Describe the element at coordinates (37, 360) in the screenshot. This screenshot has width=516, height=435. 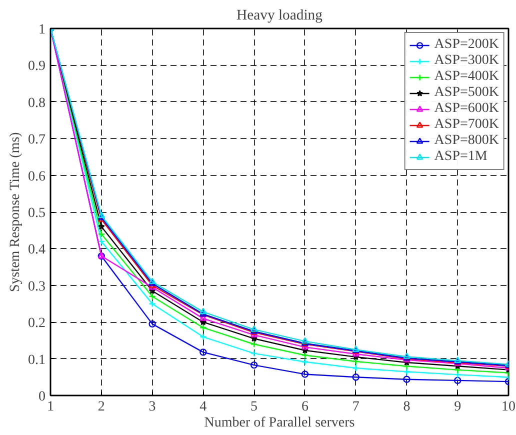
I see `y-tick-label: 0.1` at that location.